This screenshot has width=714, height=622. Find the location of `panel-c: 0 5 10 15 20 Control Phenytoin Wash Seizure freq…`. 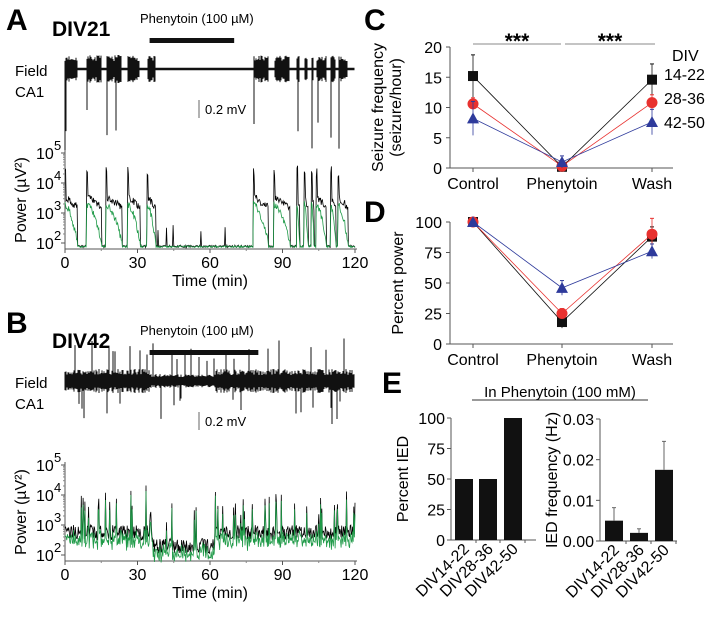

panel-c: 0 5 10 15 20 Control Phenytoin Wash Seizure freq… is located at coordinates (537, 111).